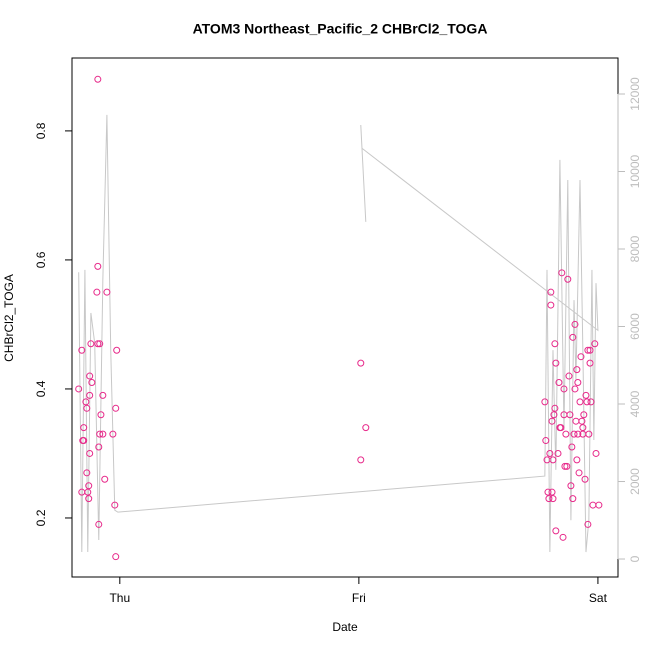  I want to click on y-tick-label: 0.6, so click(41, 259).